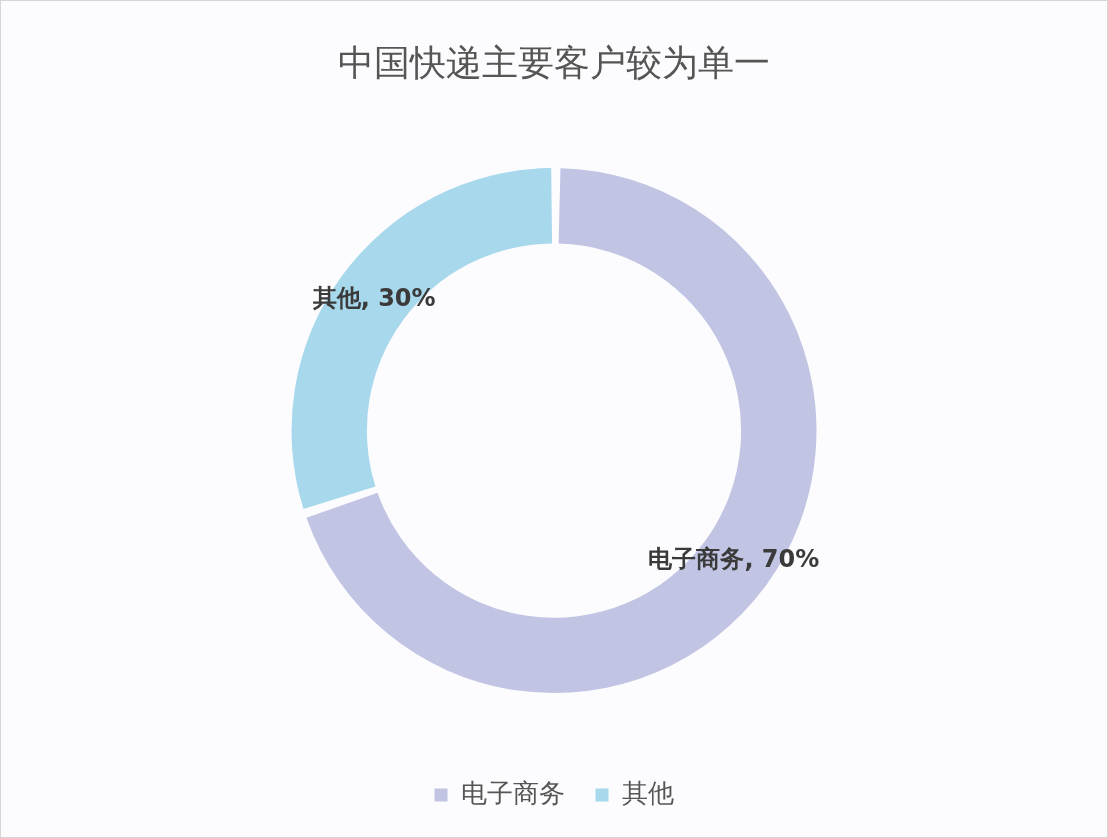 The image size is (1108, 838). What do you see at coordinates (734, 559) in the screenshot?
I see `data-label: 电子商务, 70%` at bounding box center [734, 559].